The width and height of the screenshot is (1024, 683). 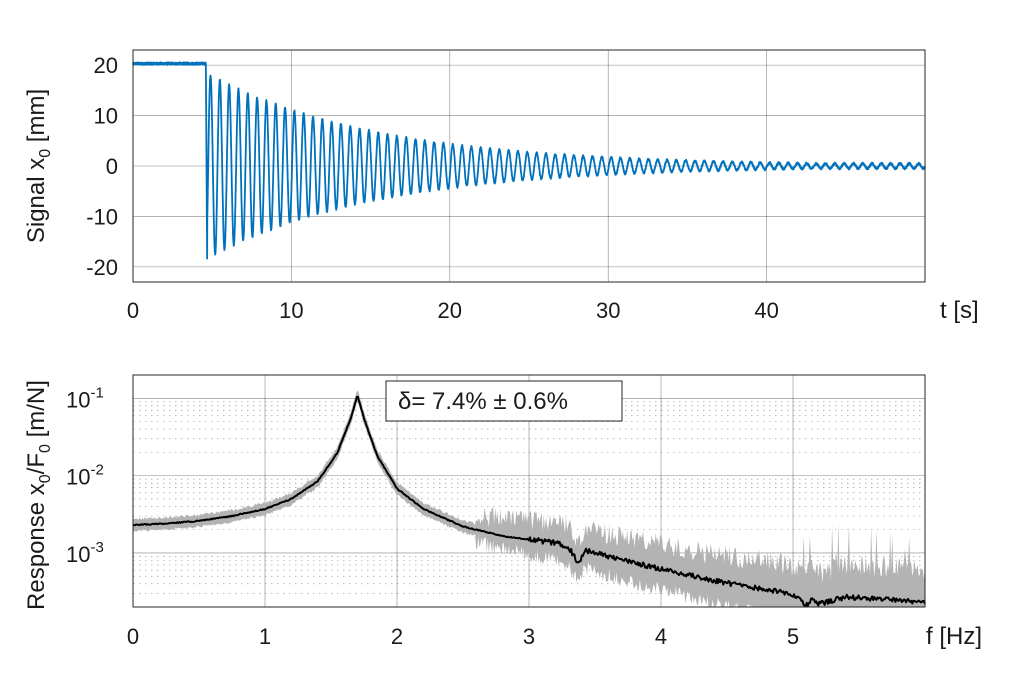 I want to click on signal-x-tick-label: 40, so click(x=766, y=310).